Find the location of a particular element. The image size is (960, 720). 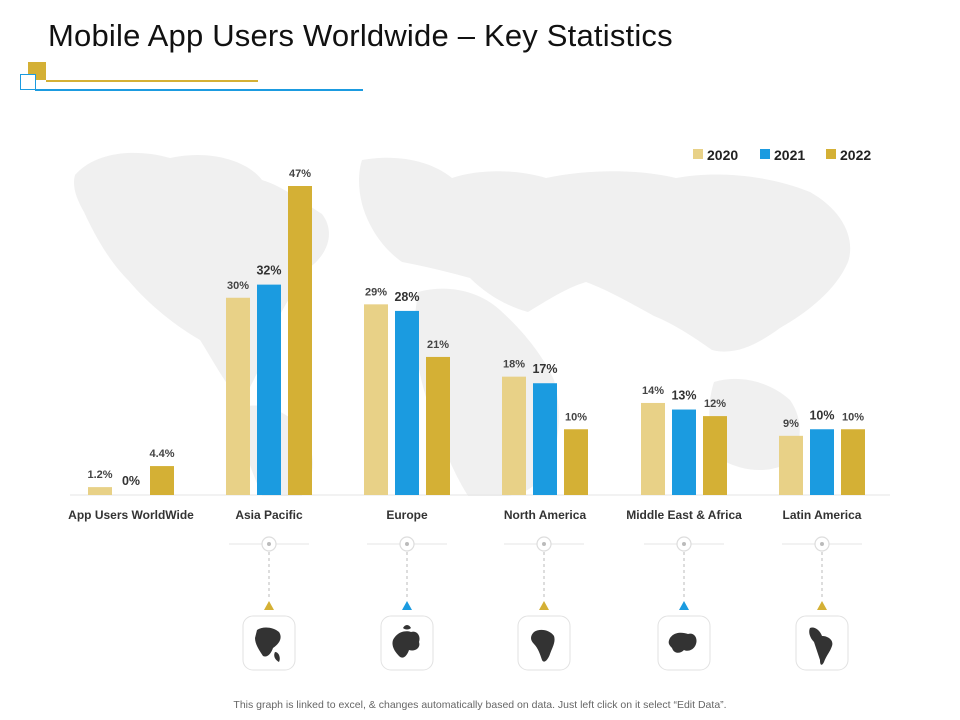

middle-east-map-icon is located at coordinates (682, 642).